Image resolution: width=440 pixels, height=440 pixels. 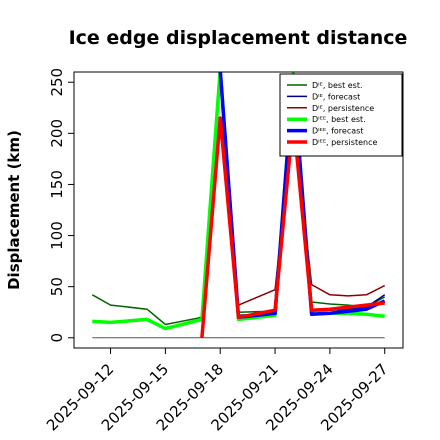 I want to click on y-tick-label: 250, so click(x=57, y=82).